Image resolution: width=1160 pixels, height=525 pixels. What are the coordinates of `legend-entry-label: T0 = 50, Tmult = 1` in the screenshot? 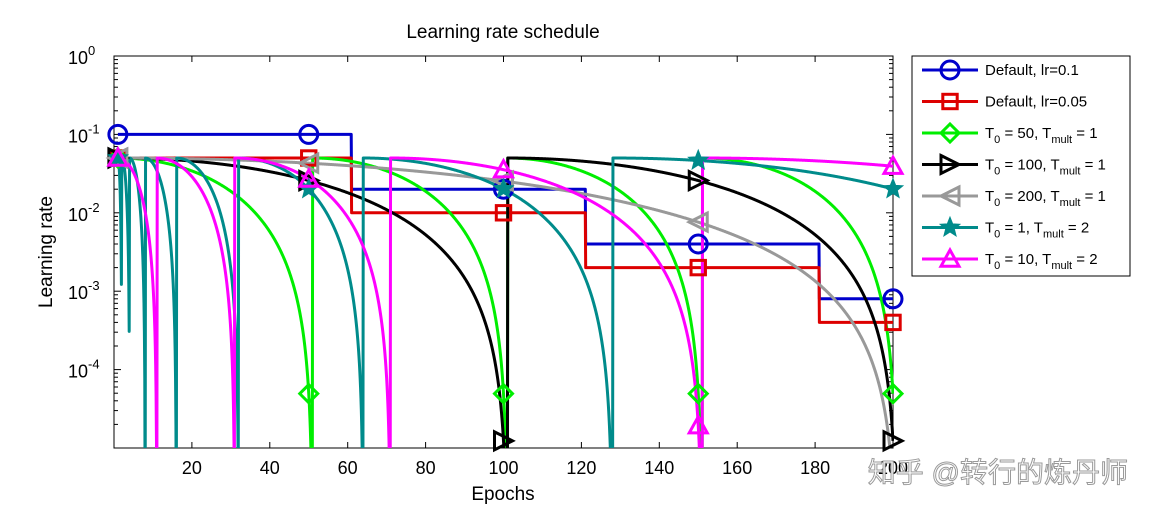 It's located at (1041, 135).